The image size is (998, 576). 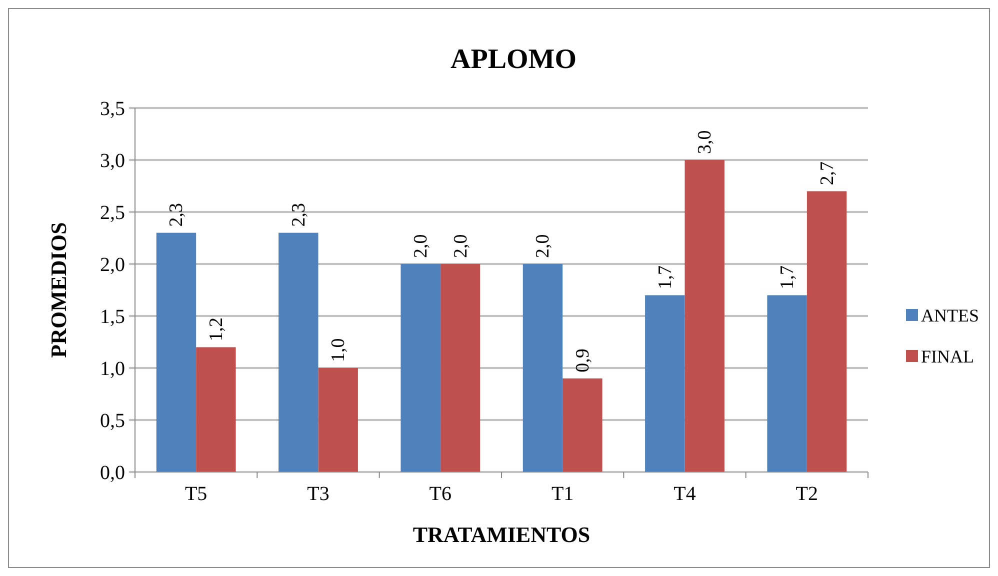 I want to click on x-tick-label: T6, so click(x=440, y=494).